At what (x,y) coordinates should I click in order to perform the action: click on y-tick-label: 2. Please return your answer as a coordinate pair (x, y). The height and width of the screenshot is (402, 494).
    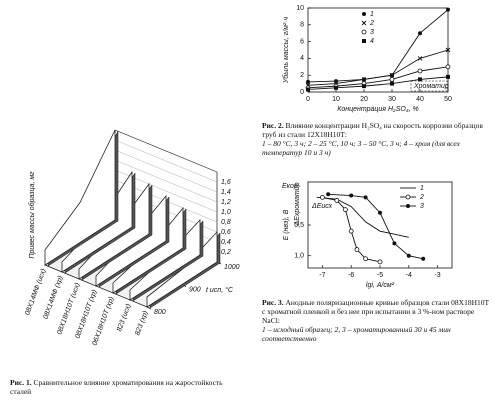
    Looking at the image, I should click on (302, 75).